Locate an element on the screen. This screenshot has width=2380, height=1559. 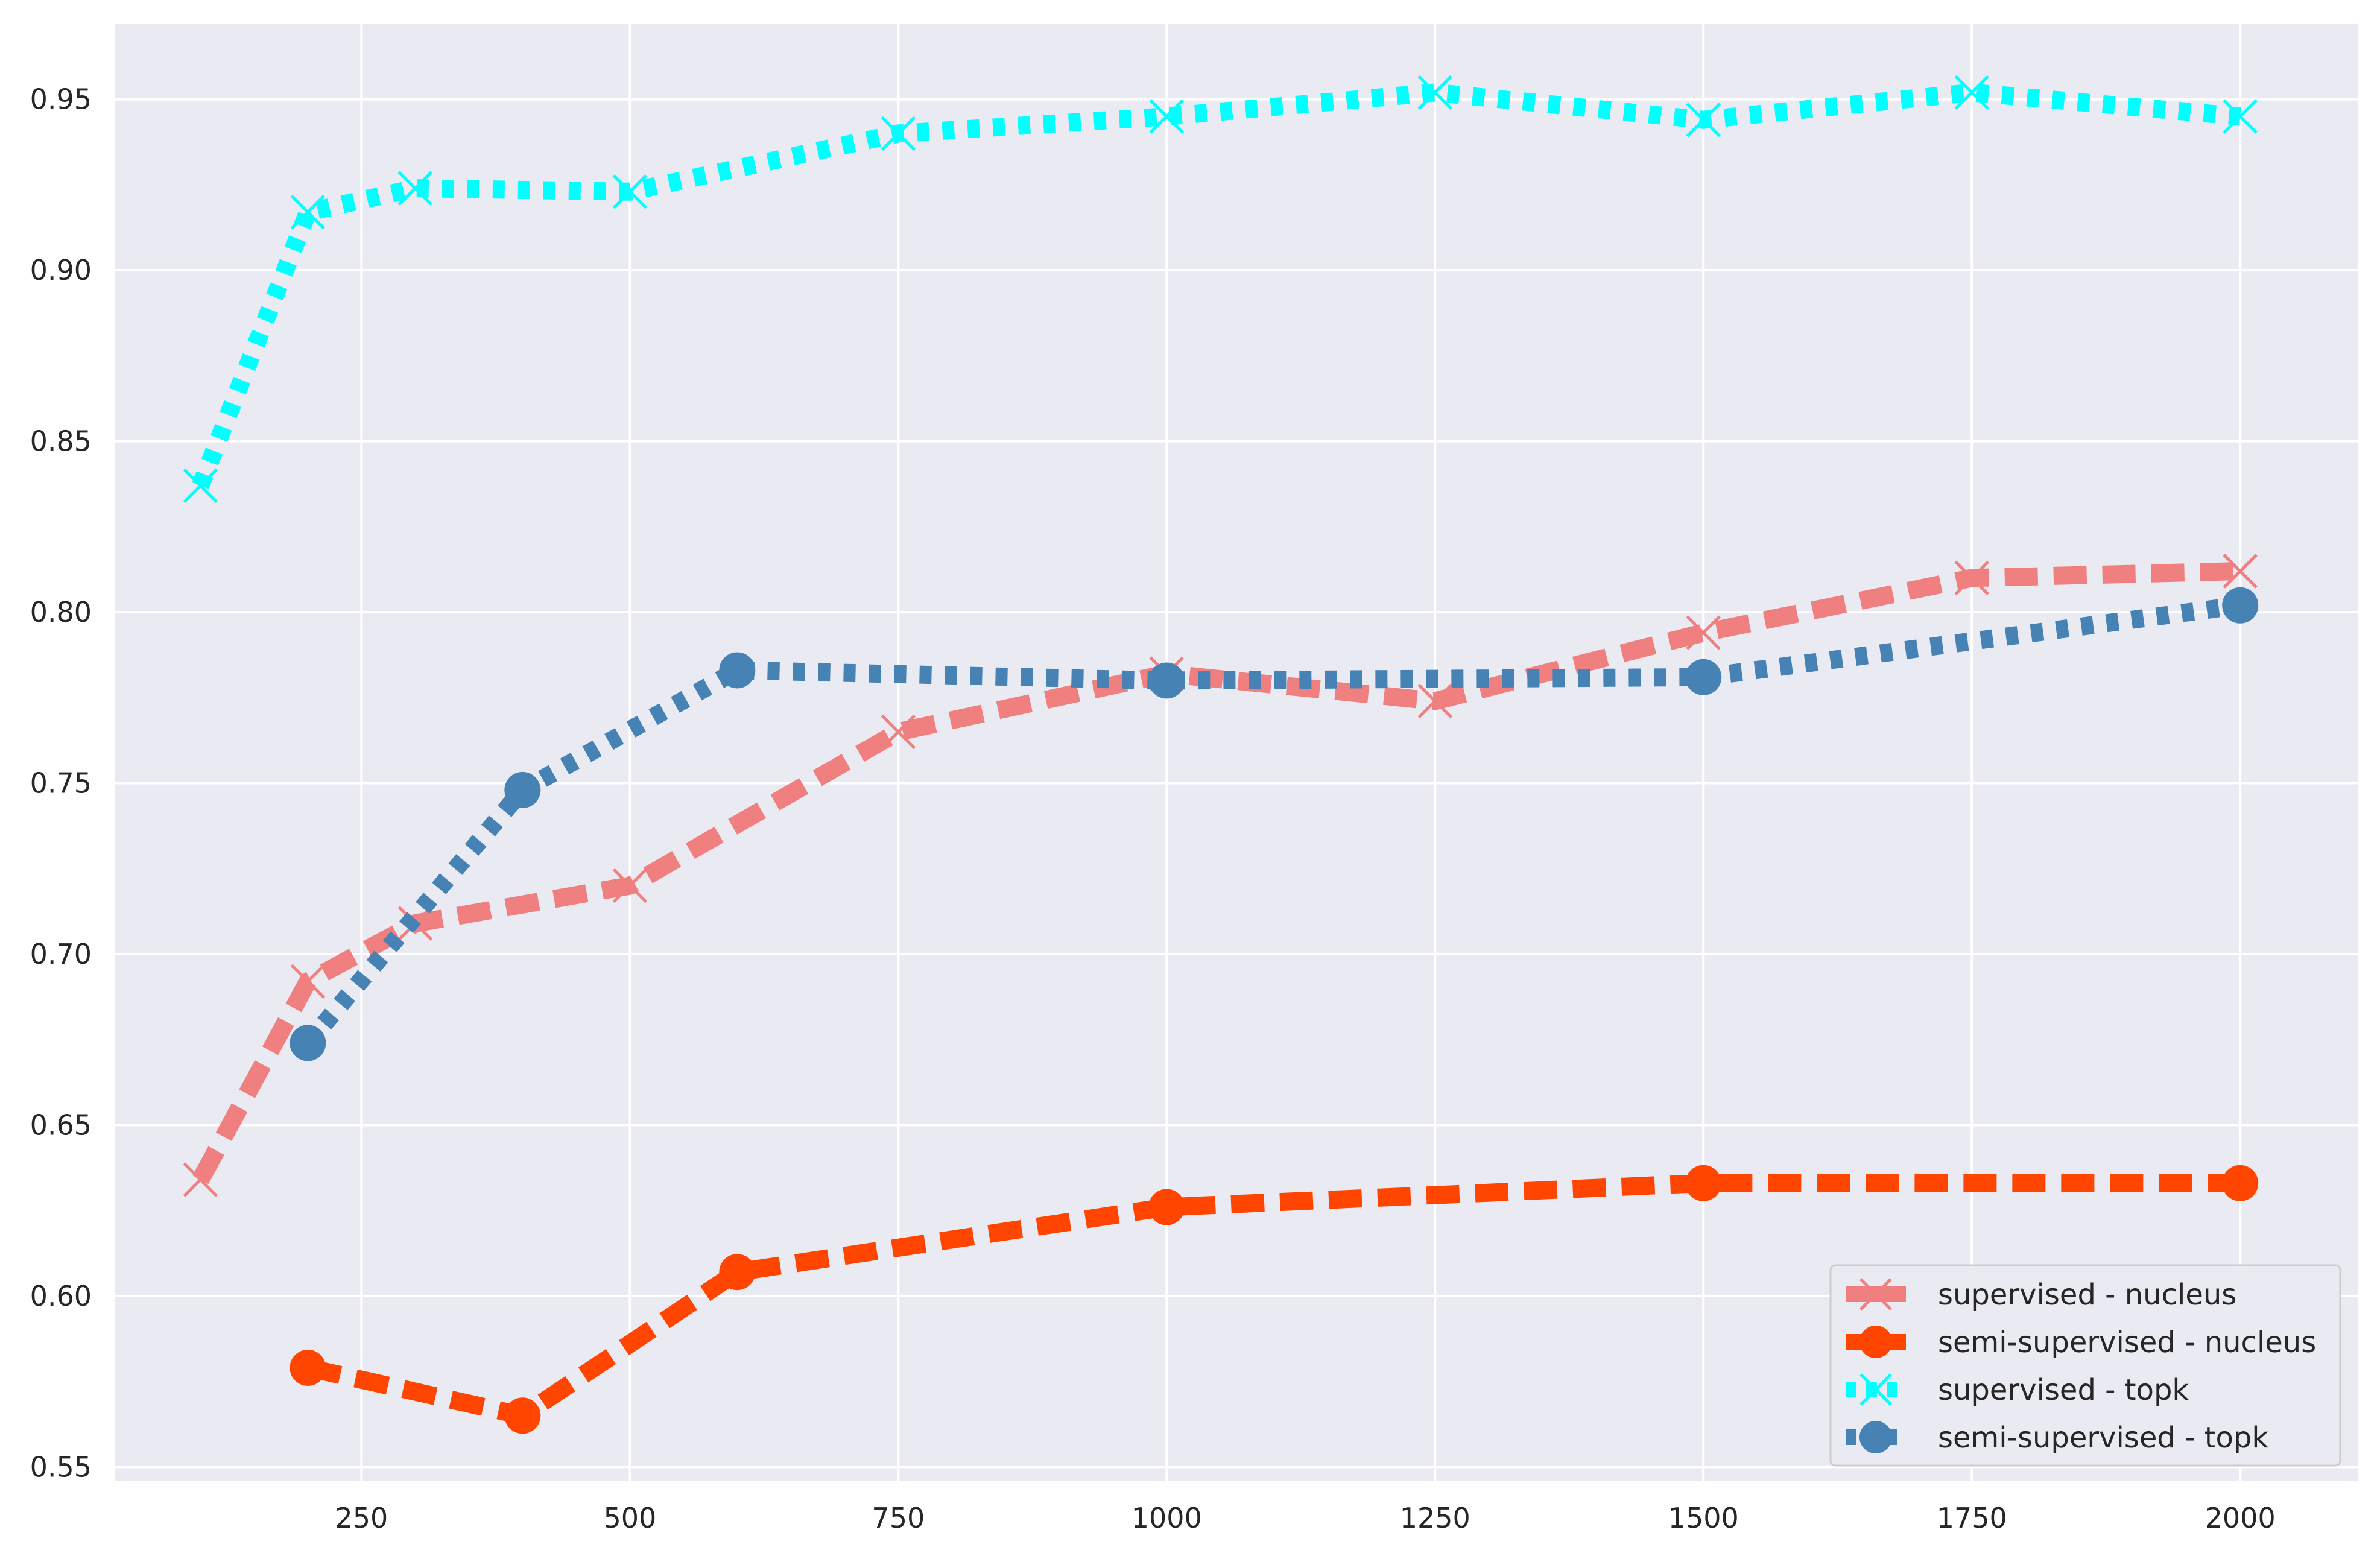
legend-label: semi-supervised - topk is located at coordinates (2103, 1438).